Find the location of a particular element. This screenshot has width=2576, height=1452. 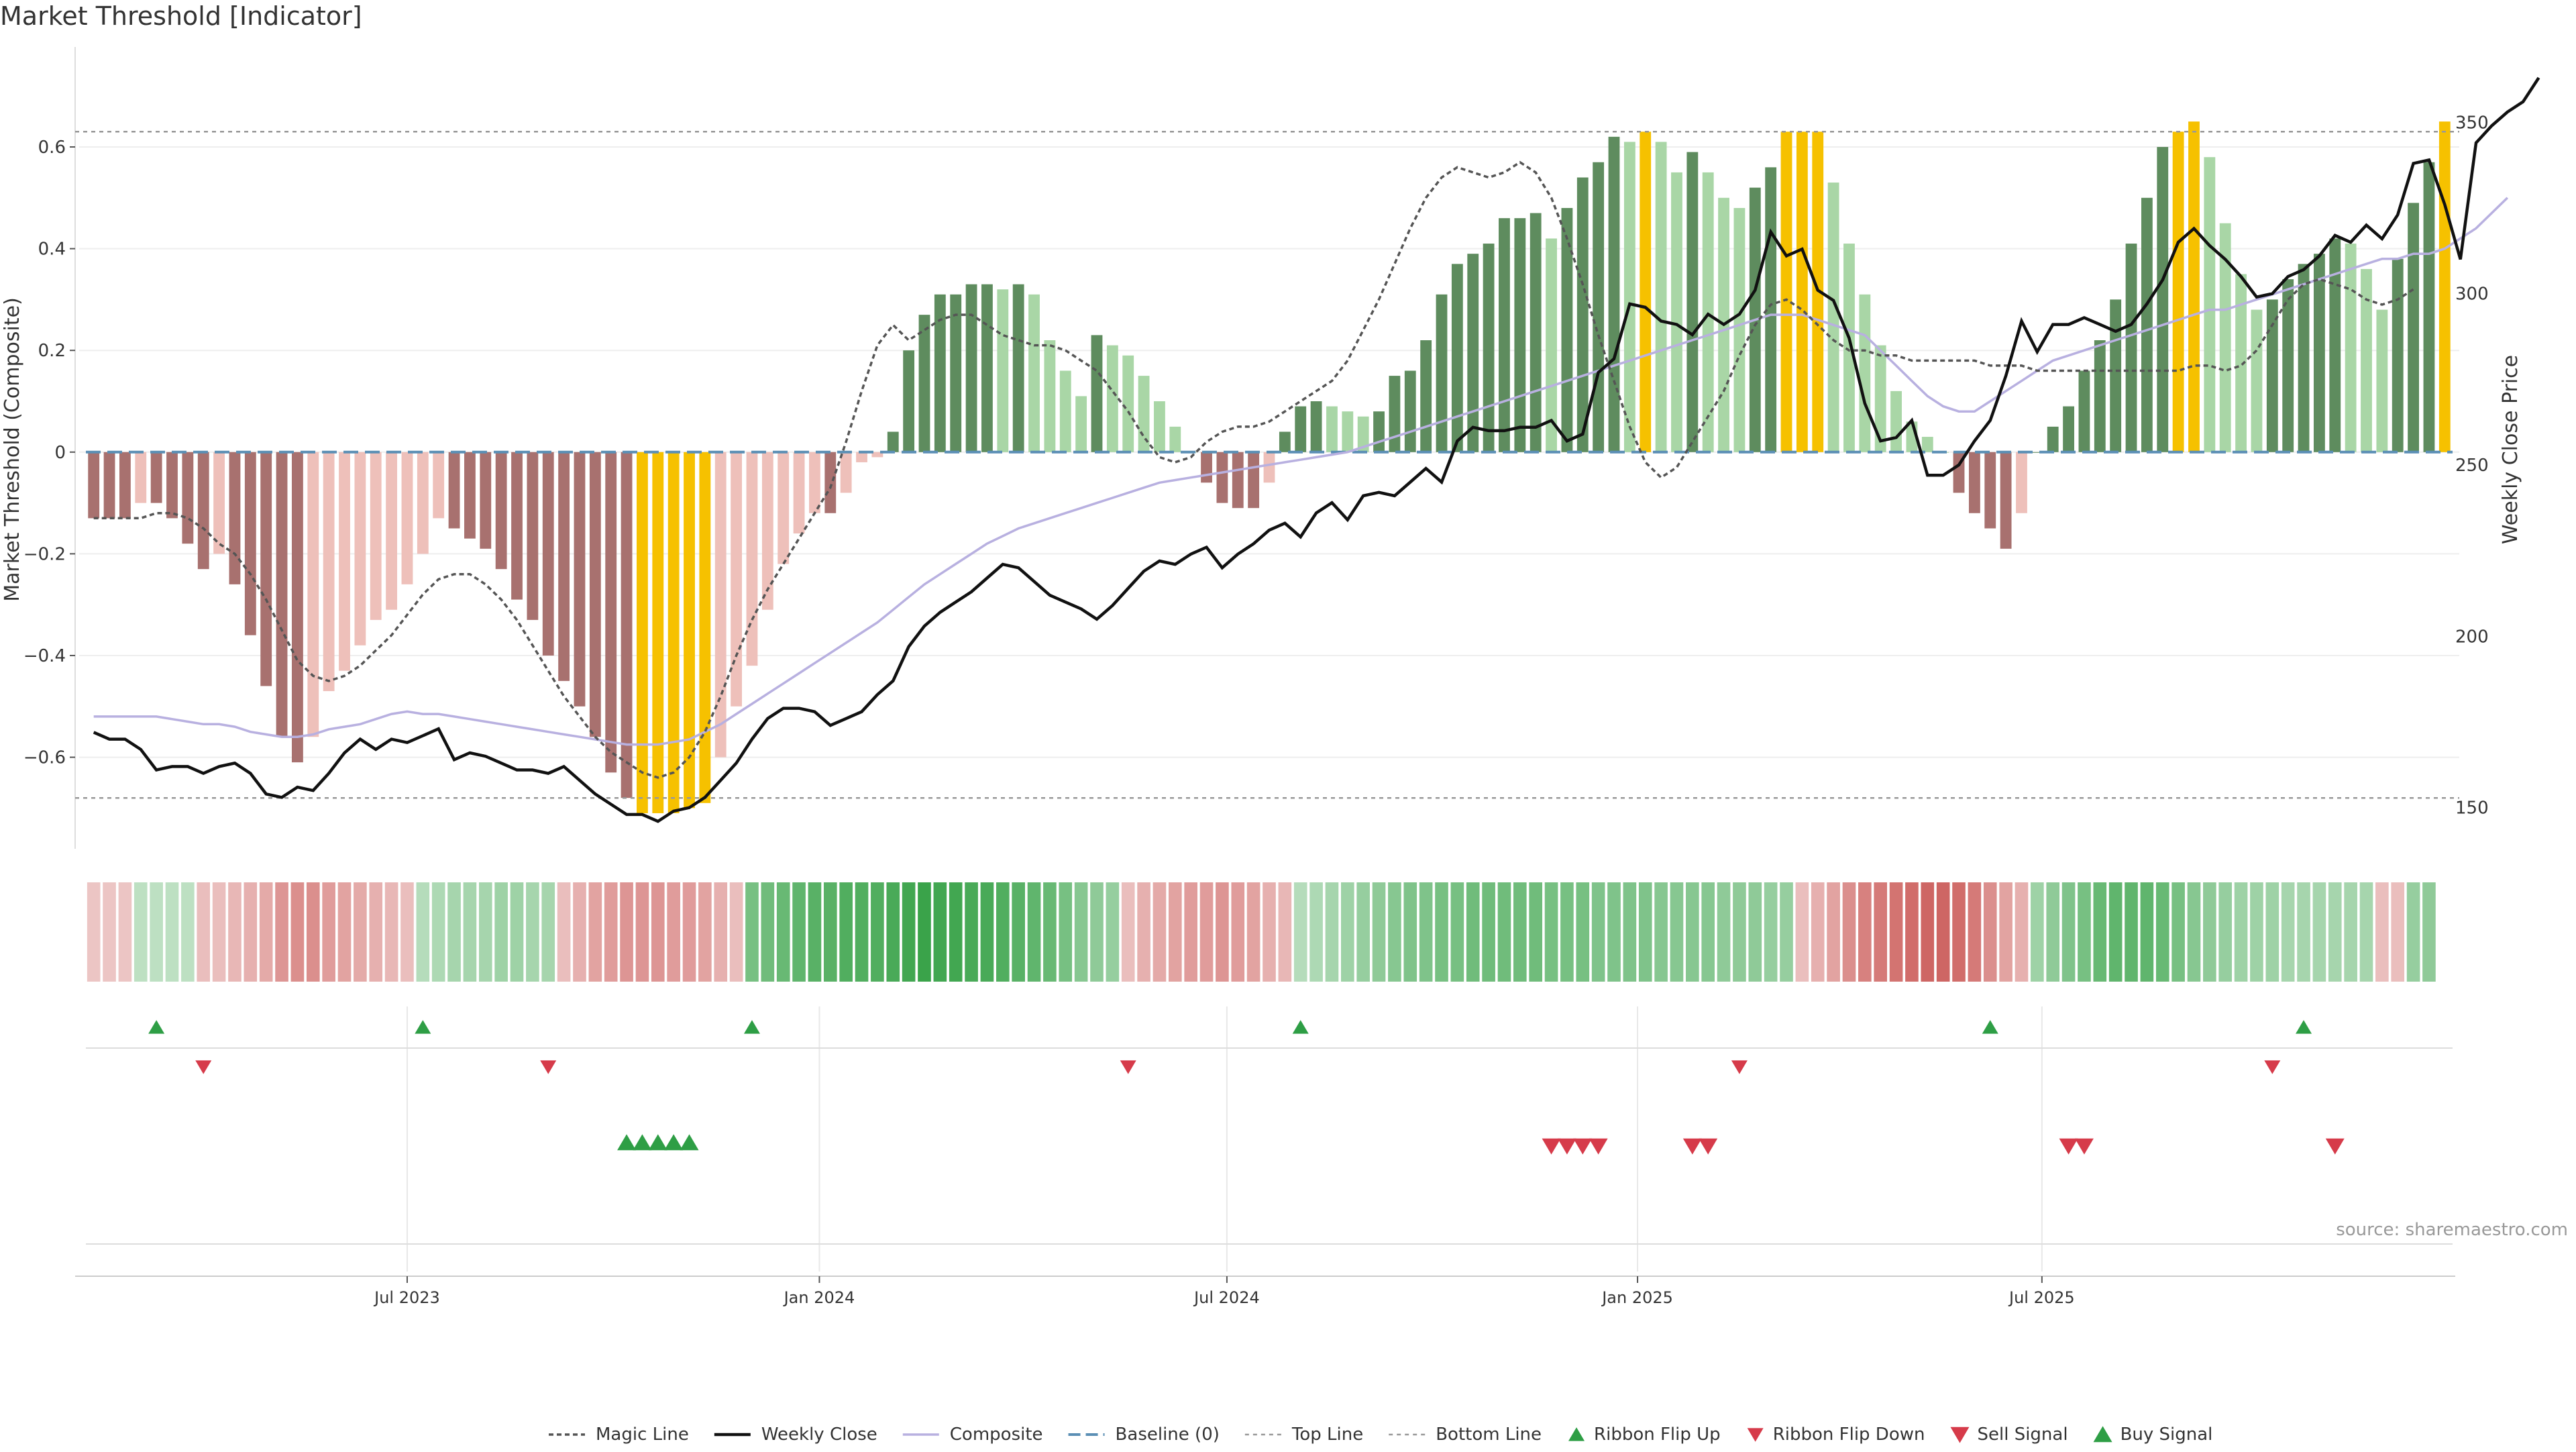

buy-signal-marker is located at coordinates (689, 1143).